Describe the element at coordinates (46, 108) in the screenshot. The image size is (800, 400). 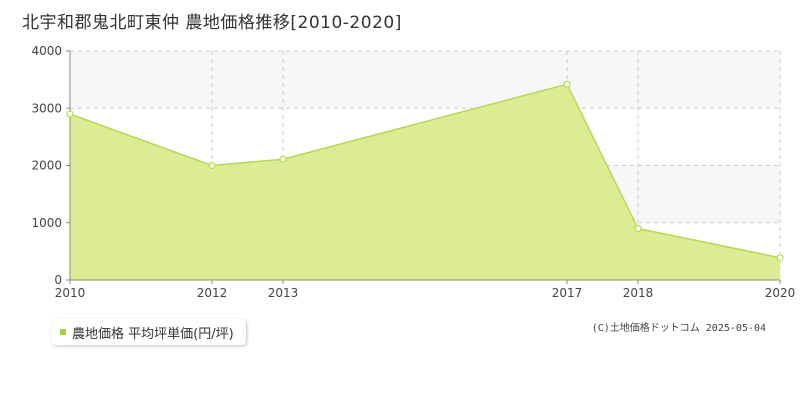
I see `y-tick-label: 3000` at that location.